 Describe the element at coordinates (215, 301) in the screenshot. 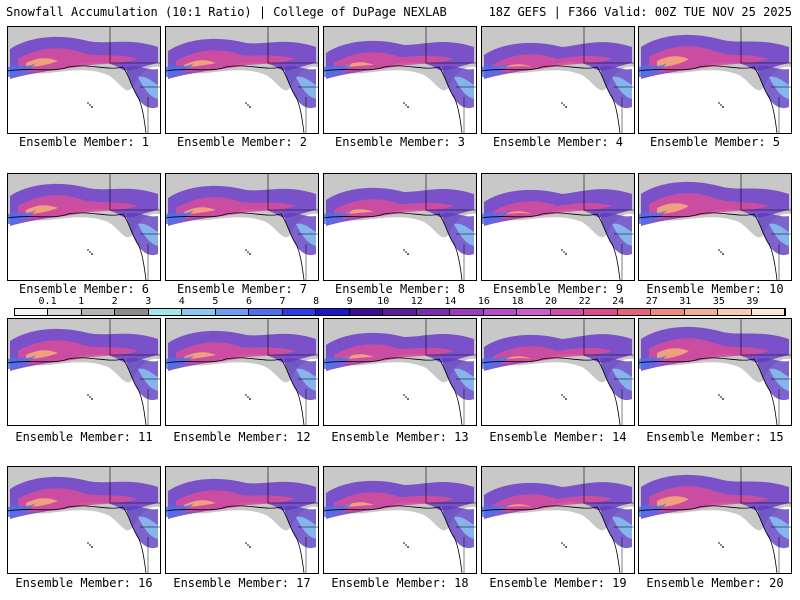

I see `legend-tick: 5` at that location.